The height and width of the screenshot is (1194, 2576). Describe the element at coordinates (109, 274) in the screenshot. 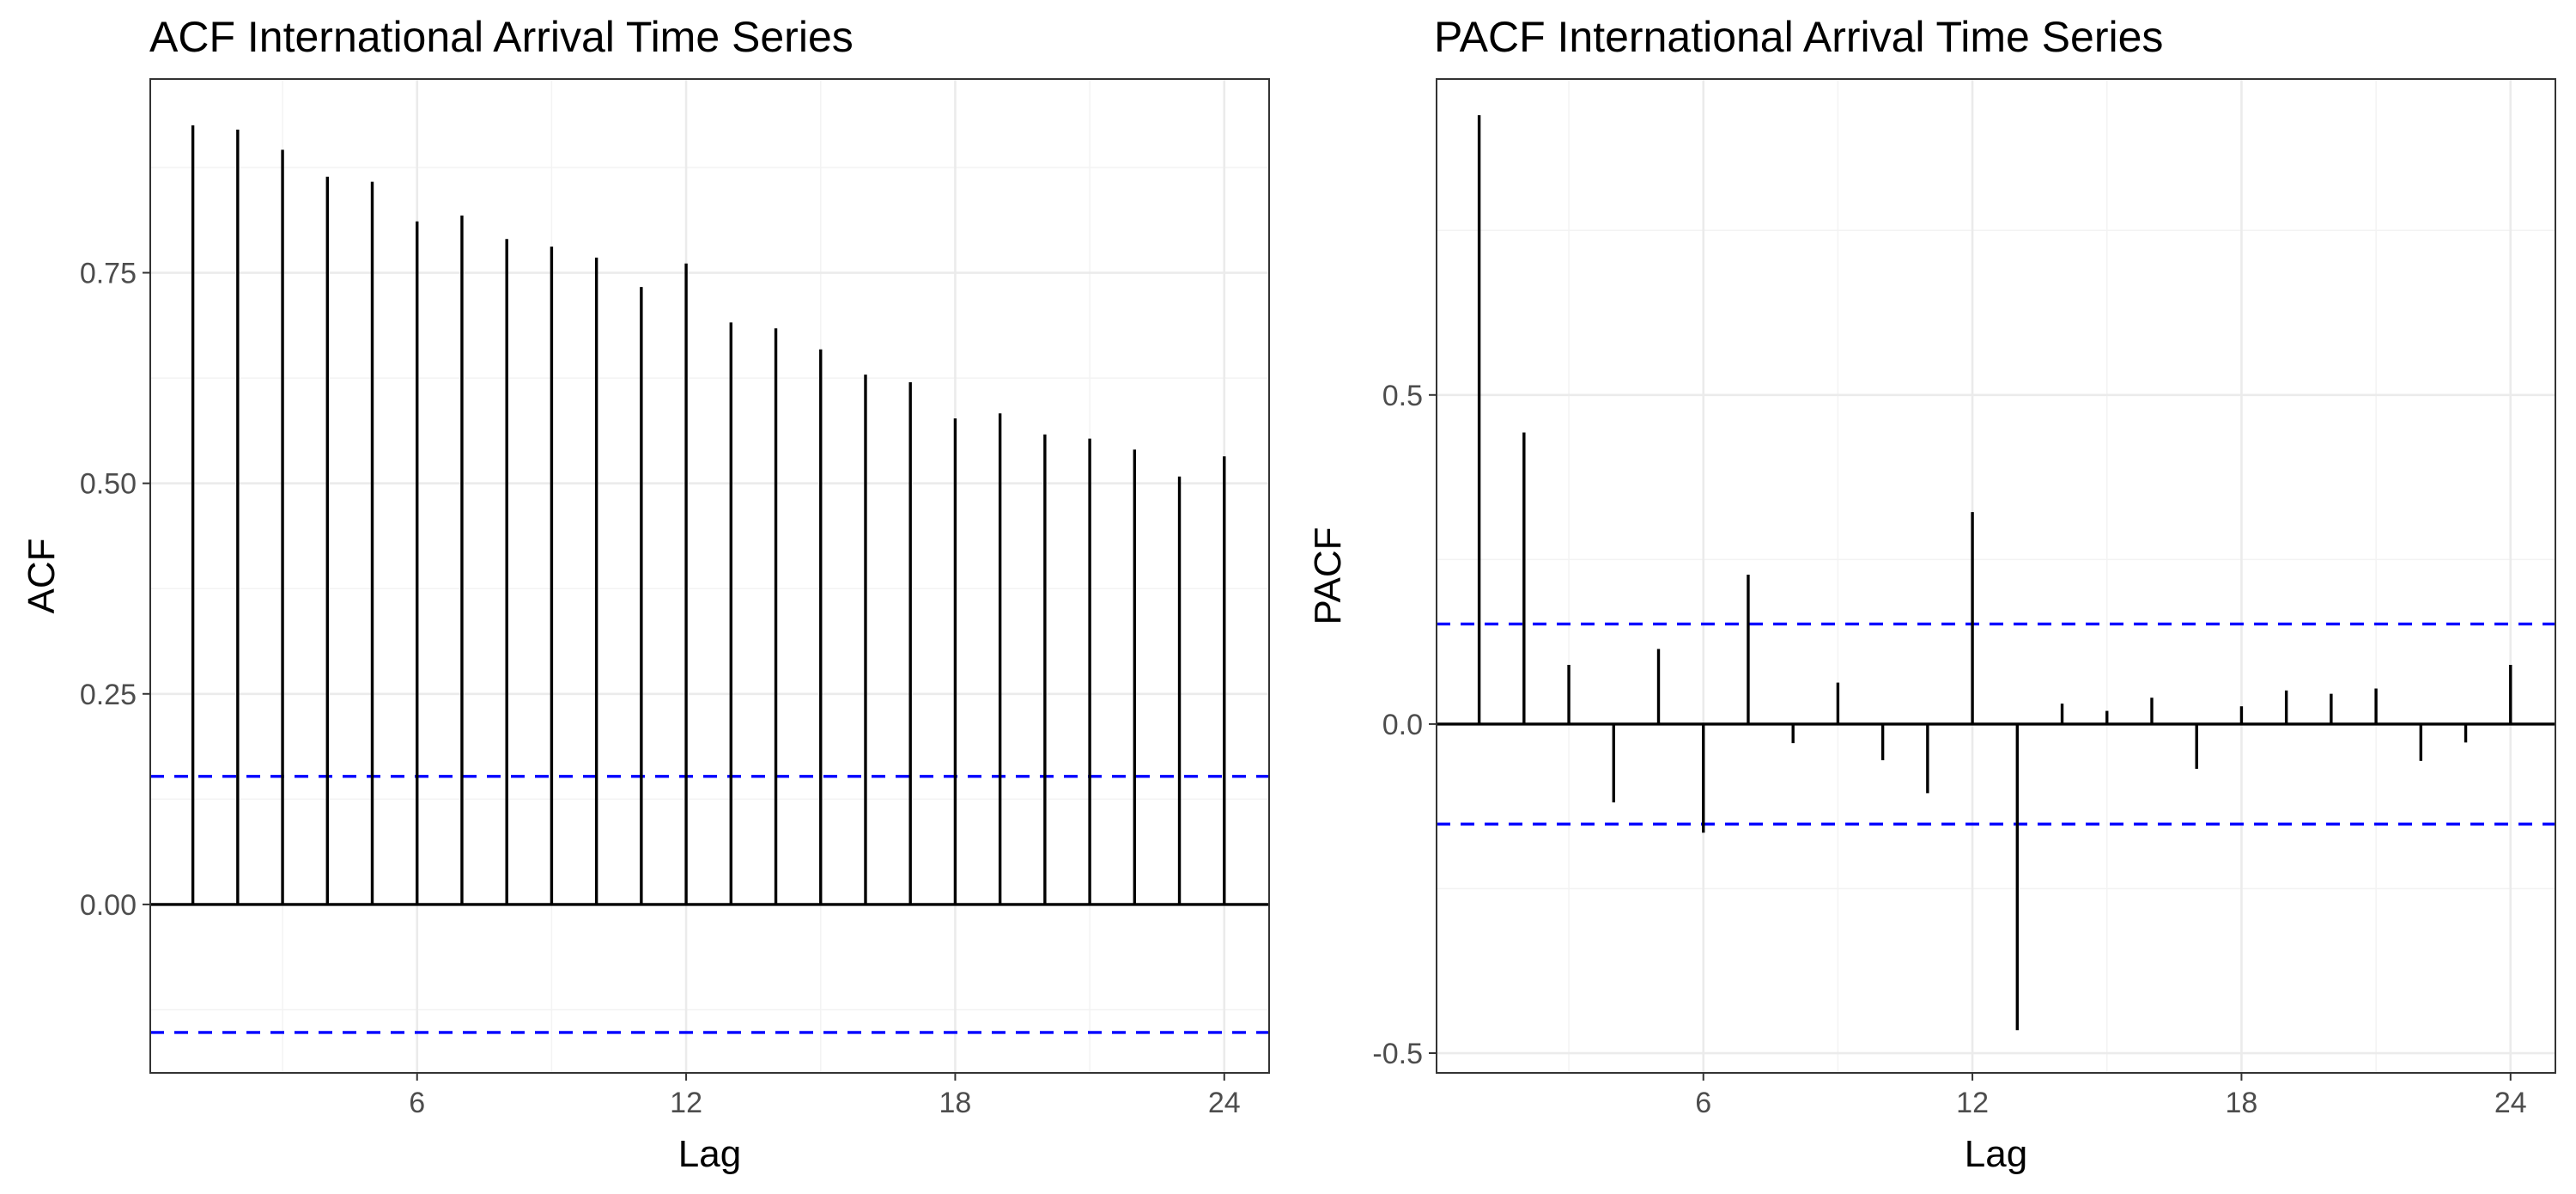

I see `y-tick-label: 0.75` at that location.